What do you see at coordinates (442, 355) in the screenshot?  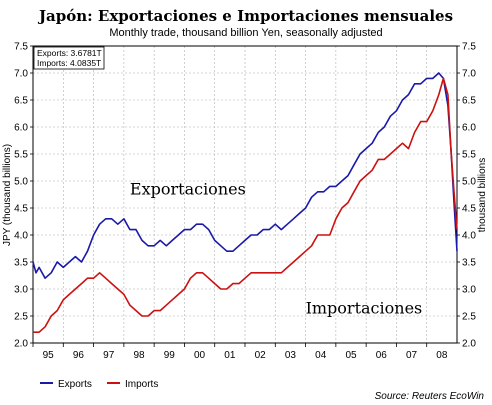 I see `x-tick-label: 08` at bounding box center [442, 355].